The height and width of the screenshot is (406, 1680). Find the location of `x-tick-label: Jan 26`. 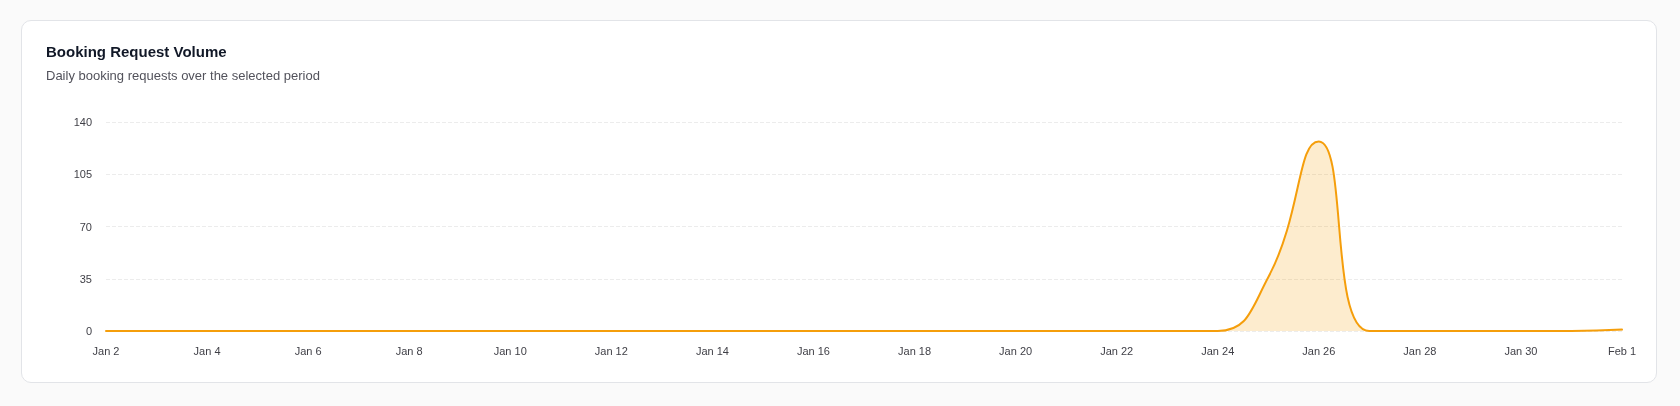

x-tick-label: Jan 26 is located at coordinates (1319, 350).